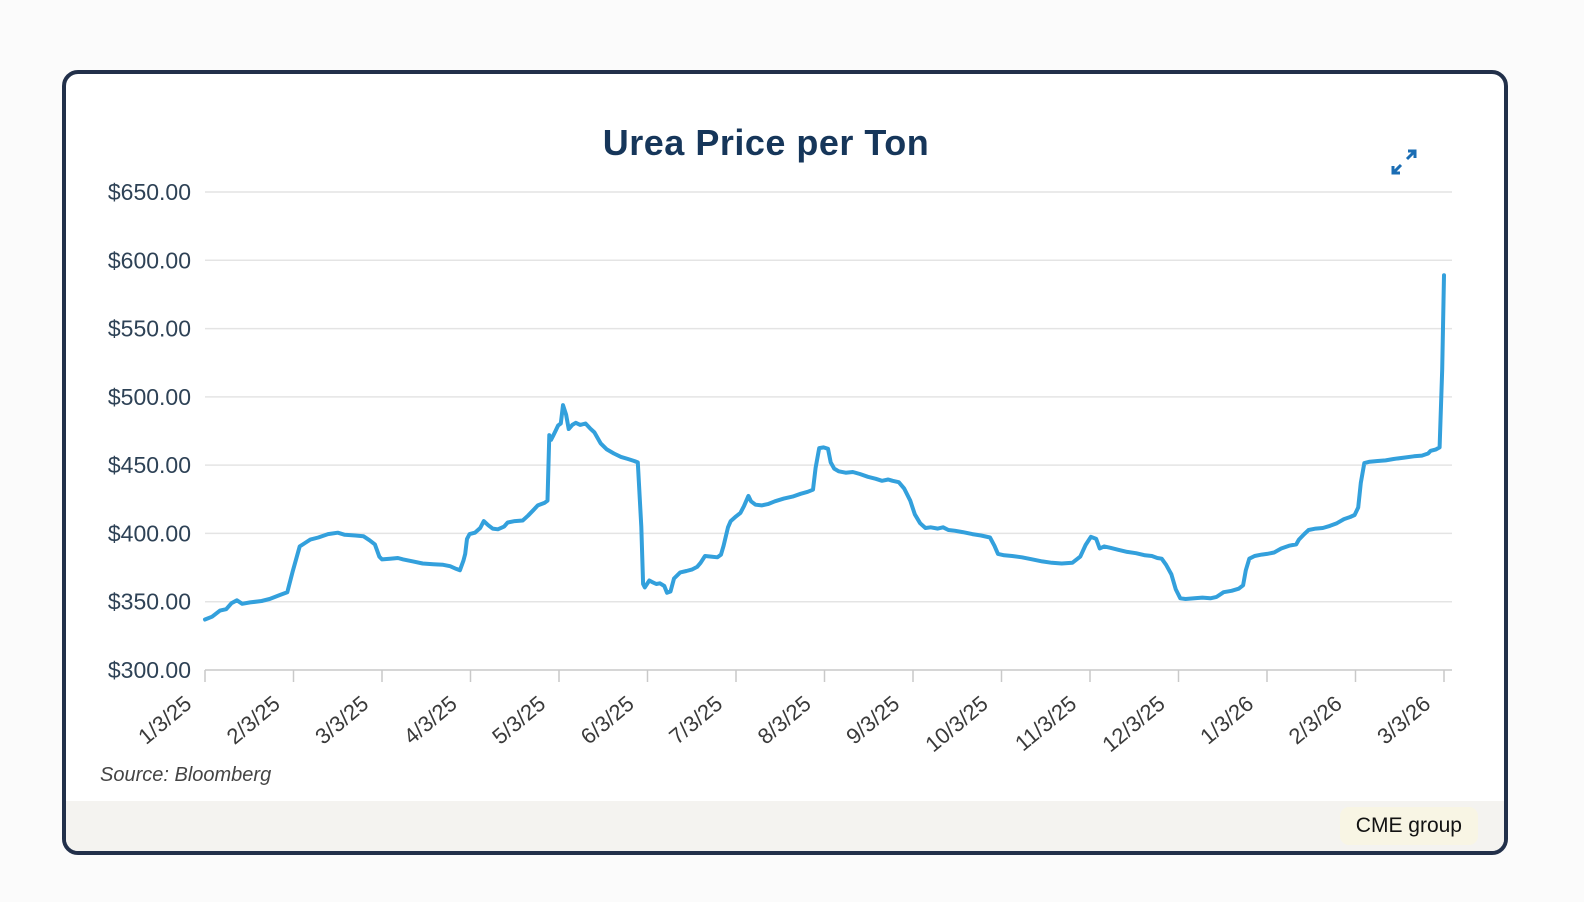 The height and width of the screenshot is (902, 1584). I want to click on x-axis-label: 2/3/26, so click(1315, 720).